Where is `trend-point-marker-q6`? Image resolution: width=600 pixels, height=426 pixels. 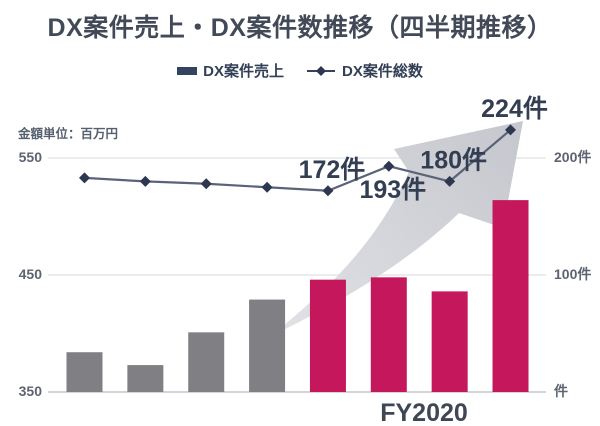 trend-point-marker-q6 is located at coordinates (389, 166).